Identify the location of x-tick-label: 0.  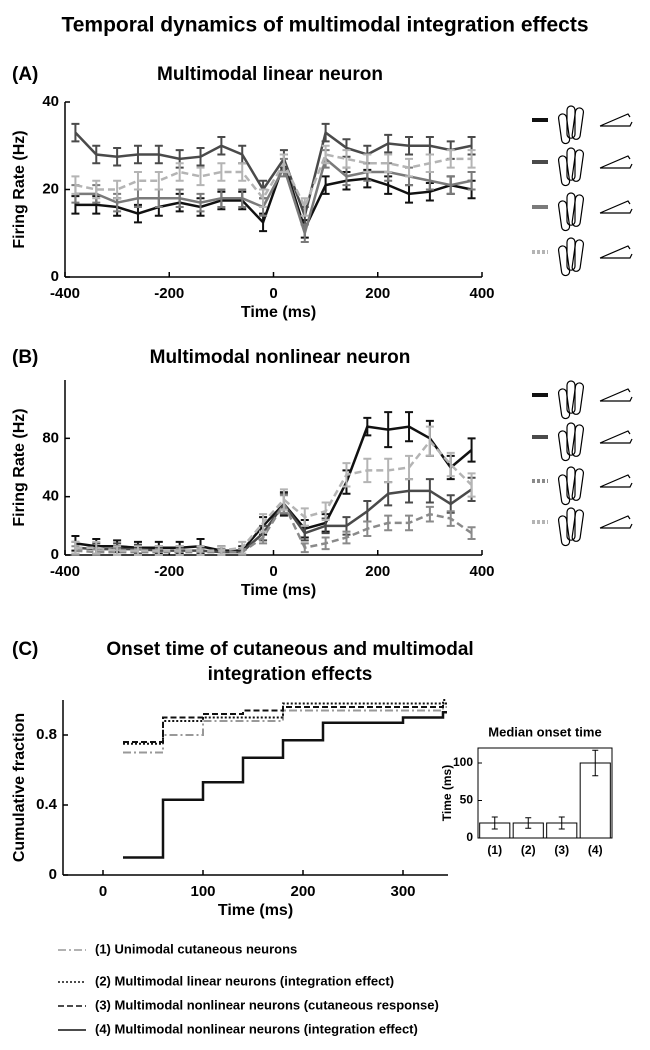
(273, 571).